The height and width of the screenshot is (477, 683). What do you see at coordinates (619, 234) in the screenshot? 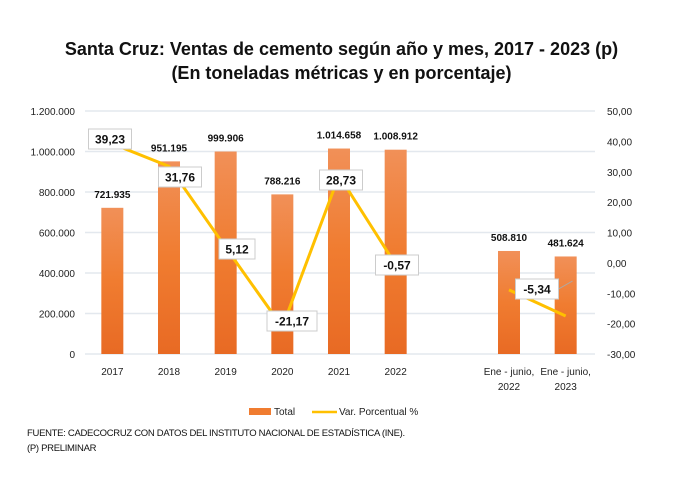
I see `y-right-tick-label: 10,00` at bounding box center [619, 234].